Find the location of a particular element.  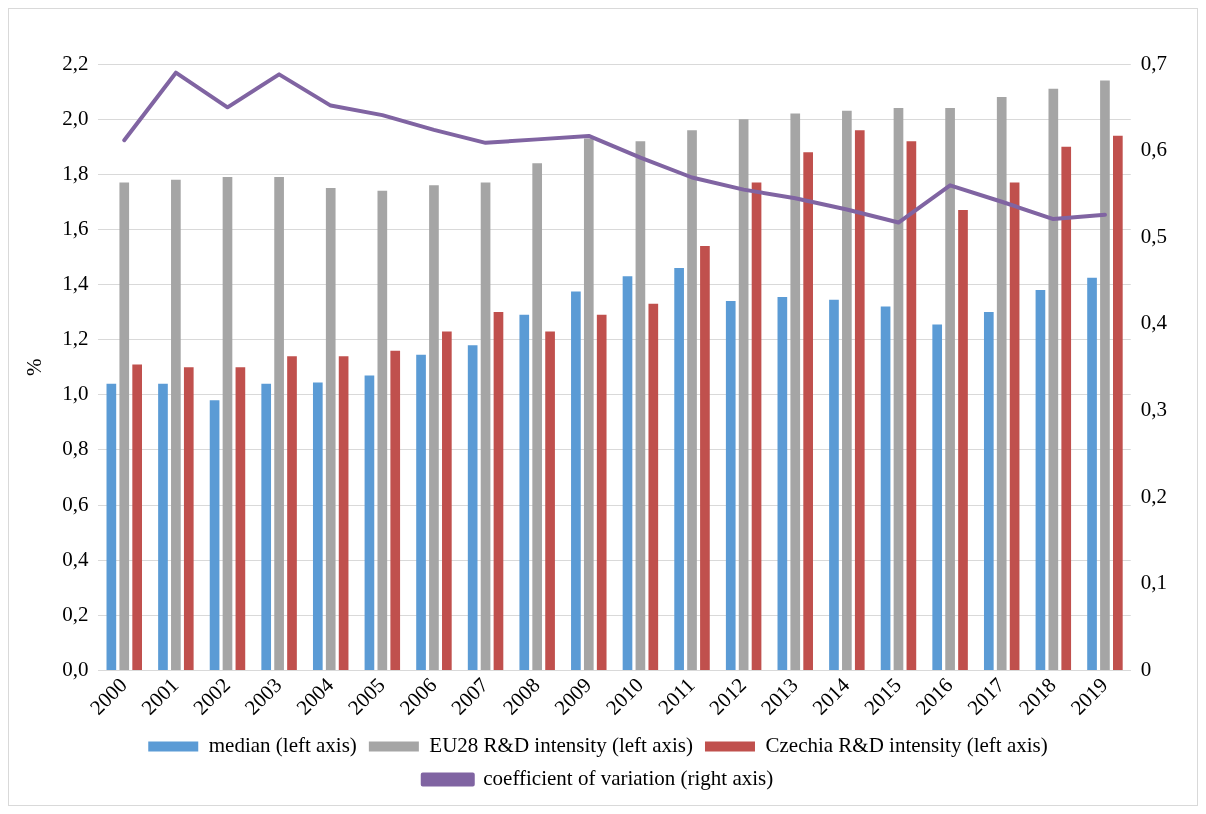

y-tick-label: 1,0 is located at coordinates (75, 393).